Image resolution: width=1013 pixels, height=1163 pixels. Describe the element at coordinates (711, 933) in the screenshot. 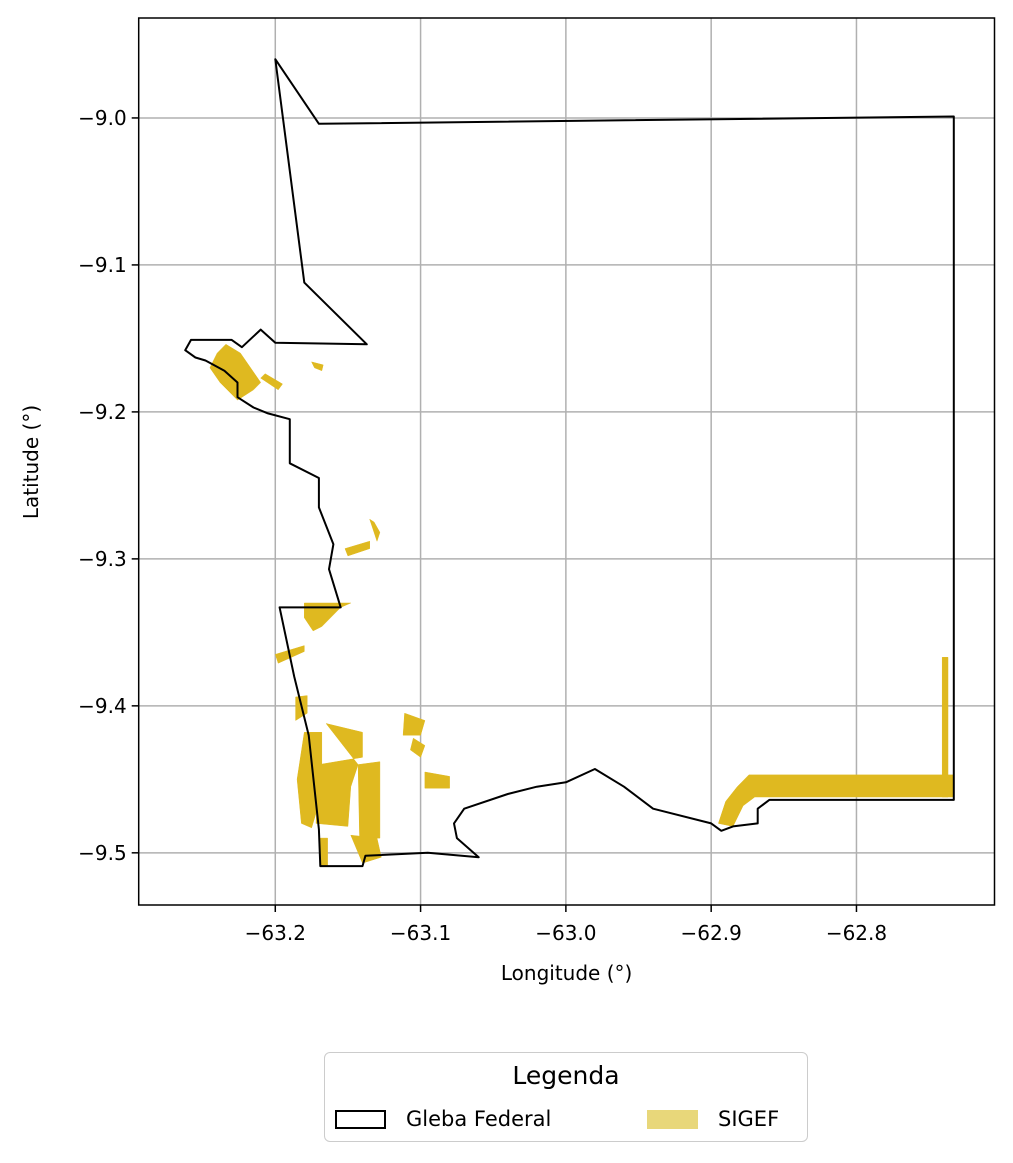

I see `x-tick-label: −62.9` at that location.